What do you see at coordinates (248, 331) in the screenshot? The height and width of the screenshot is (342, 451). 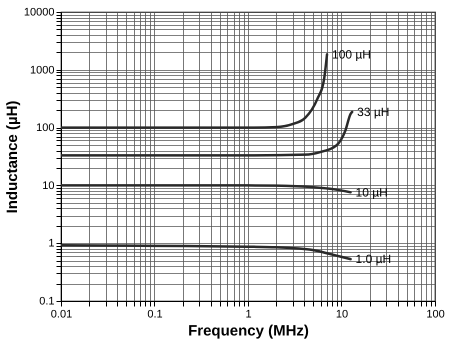 I see `x-axis-title: Frequency (MHz)` at bounding box center [248, 331].